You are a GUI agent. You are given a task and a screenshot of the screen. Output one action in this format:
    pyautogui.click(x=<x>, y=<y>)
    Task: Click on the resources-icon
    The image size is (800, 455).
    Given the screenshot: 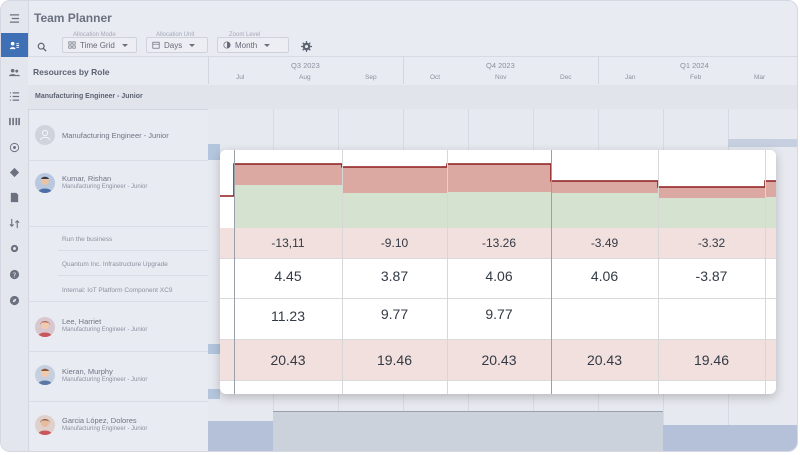 What is the action you would take?
    pyautogui.click(x=14, y=45)
    